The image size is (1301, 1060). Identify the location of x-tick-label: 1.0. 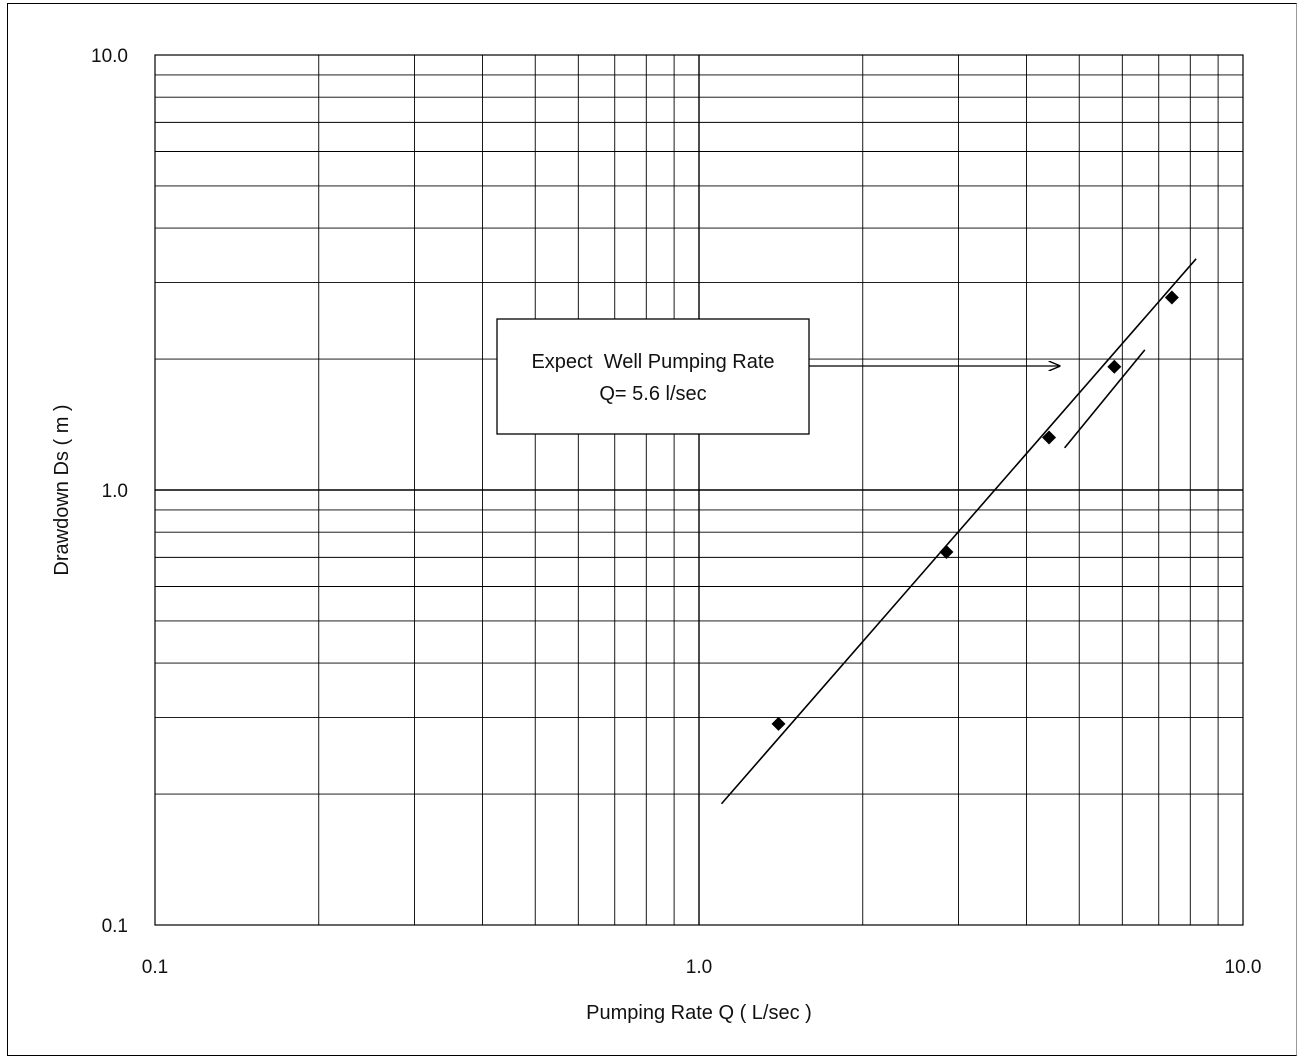
(699, 967).